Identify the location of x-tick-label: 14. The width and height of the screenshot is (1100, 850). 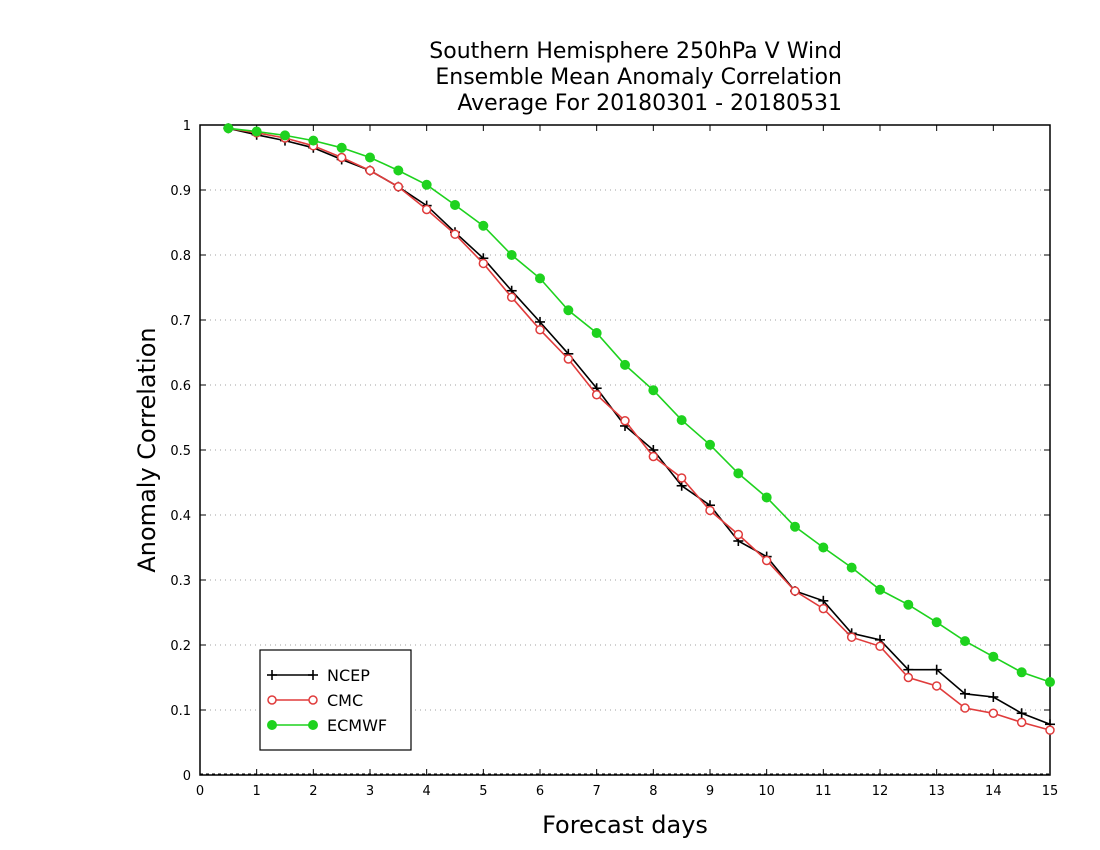
(993, 791).